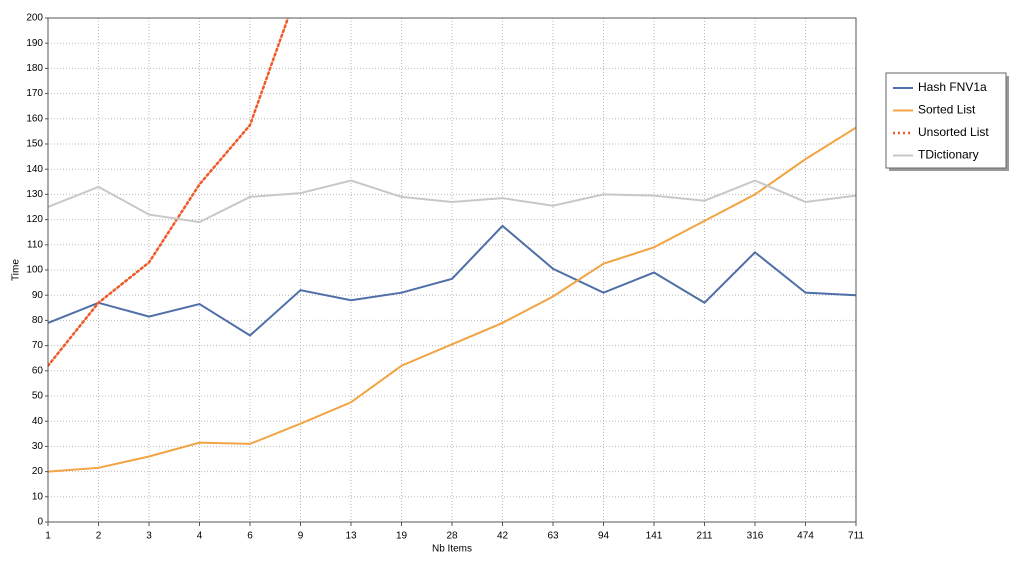 The width and height of the screenshot is (1024, 570). What do you see at coordinates (34, 18) in the screenshot?
I see `y-tick-label: 200` at bounding box center [34, 18].